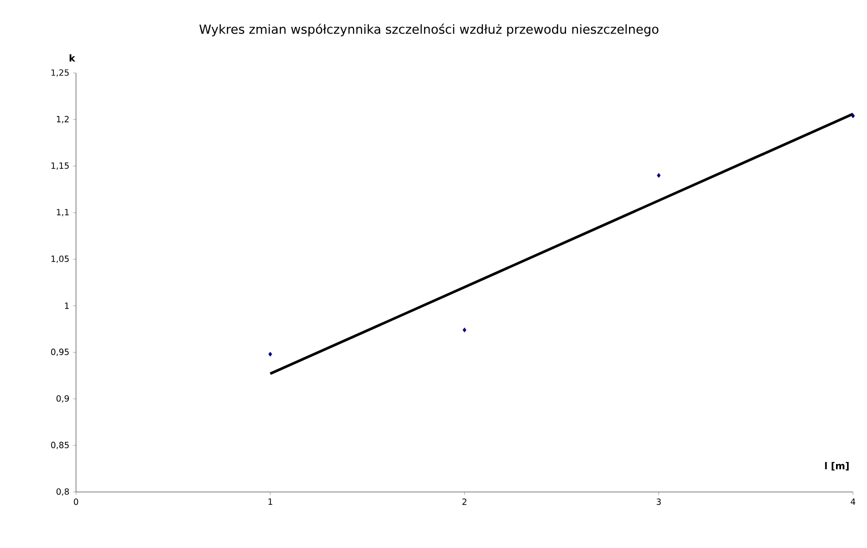 Image resolution: width=867 pixels, height=548 pixels. What do you see at coordinates (837, 466) in the screenshot?
I see `x-axis-title: l [m]` at bounding box center [837, 466].